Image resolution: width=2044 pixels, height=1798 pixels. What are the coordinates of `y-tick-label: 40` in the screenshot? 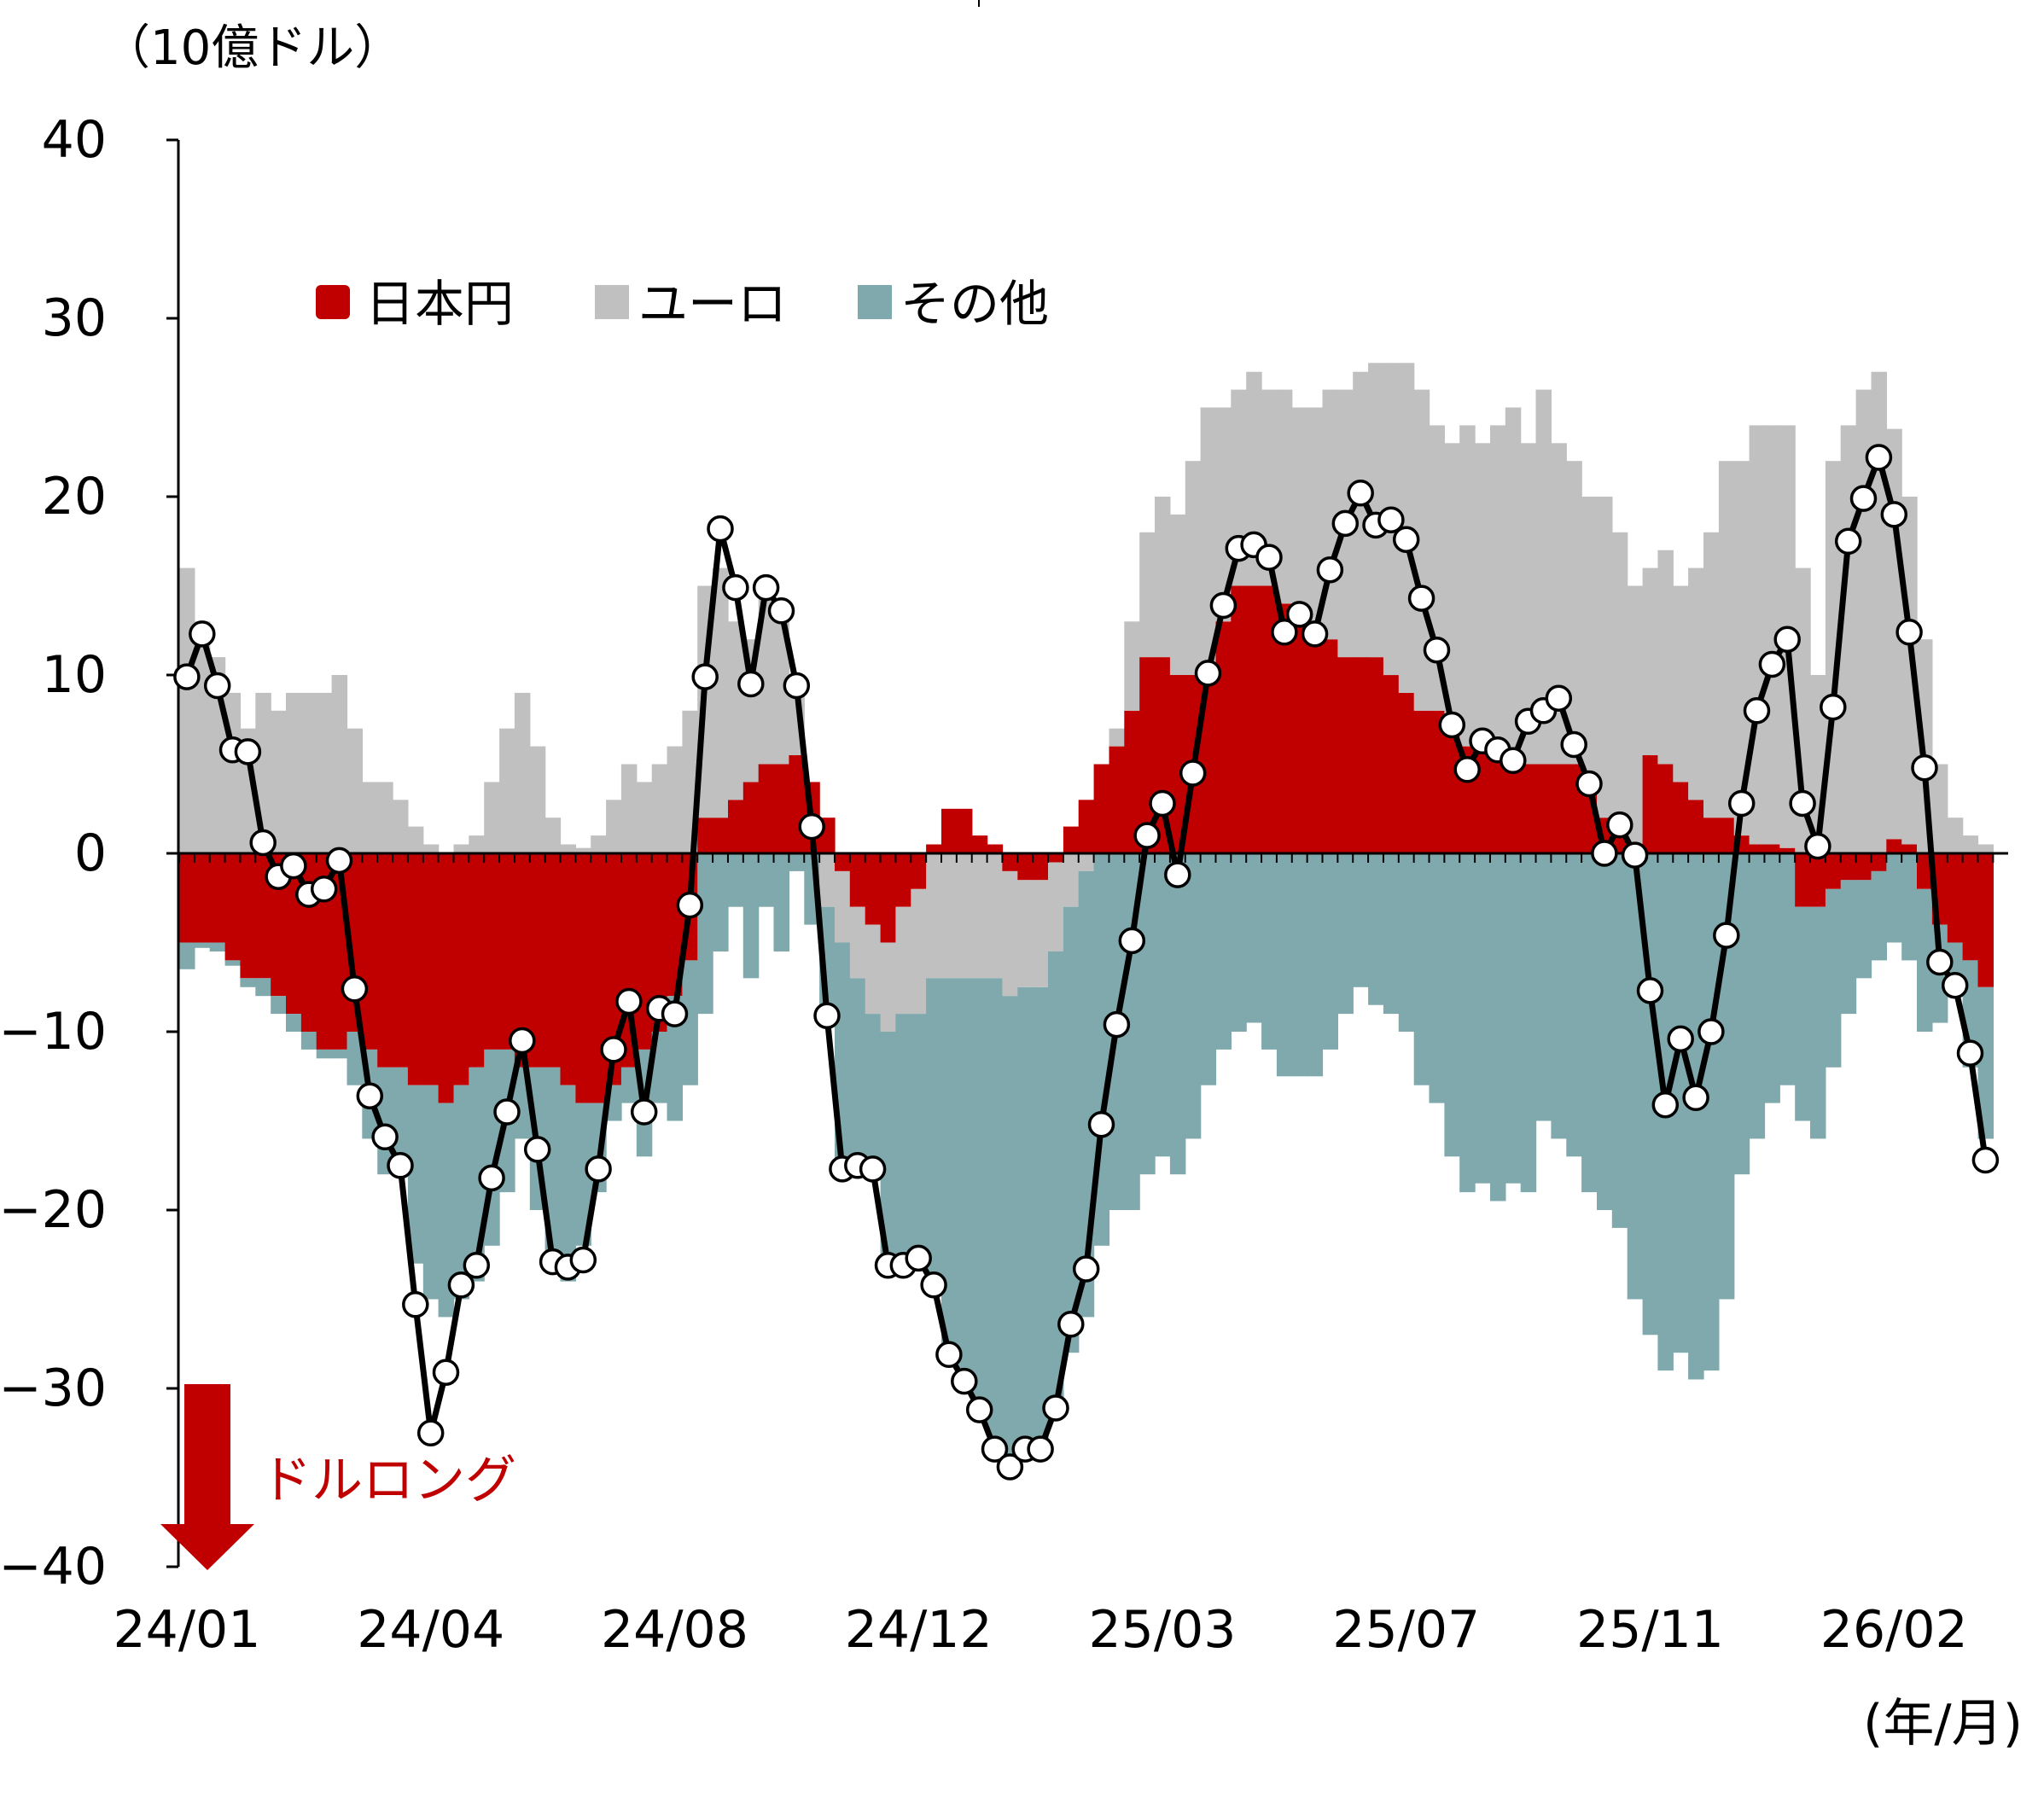 It's located at (74, 140).